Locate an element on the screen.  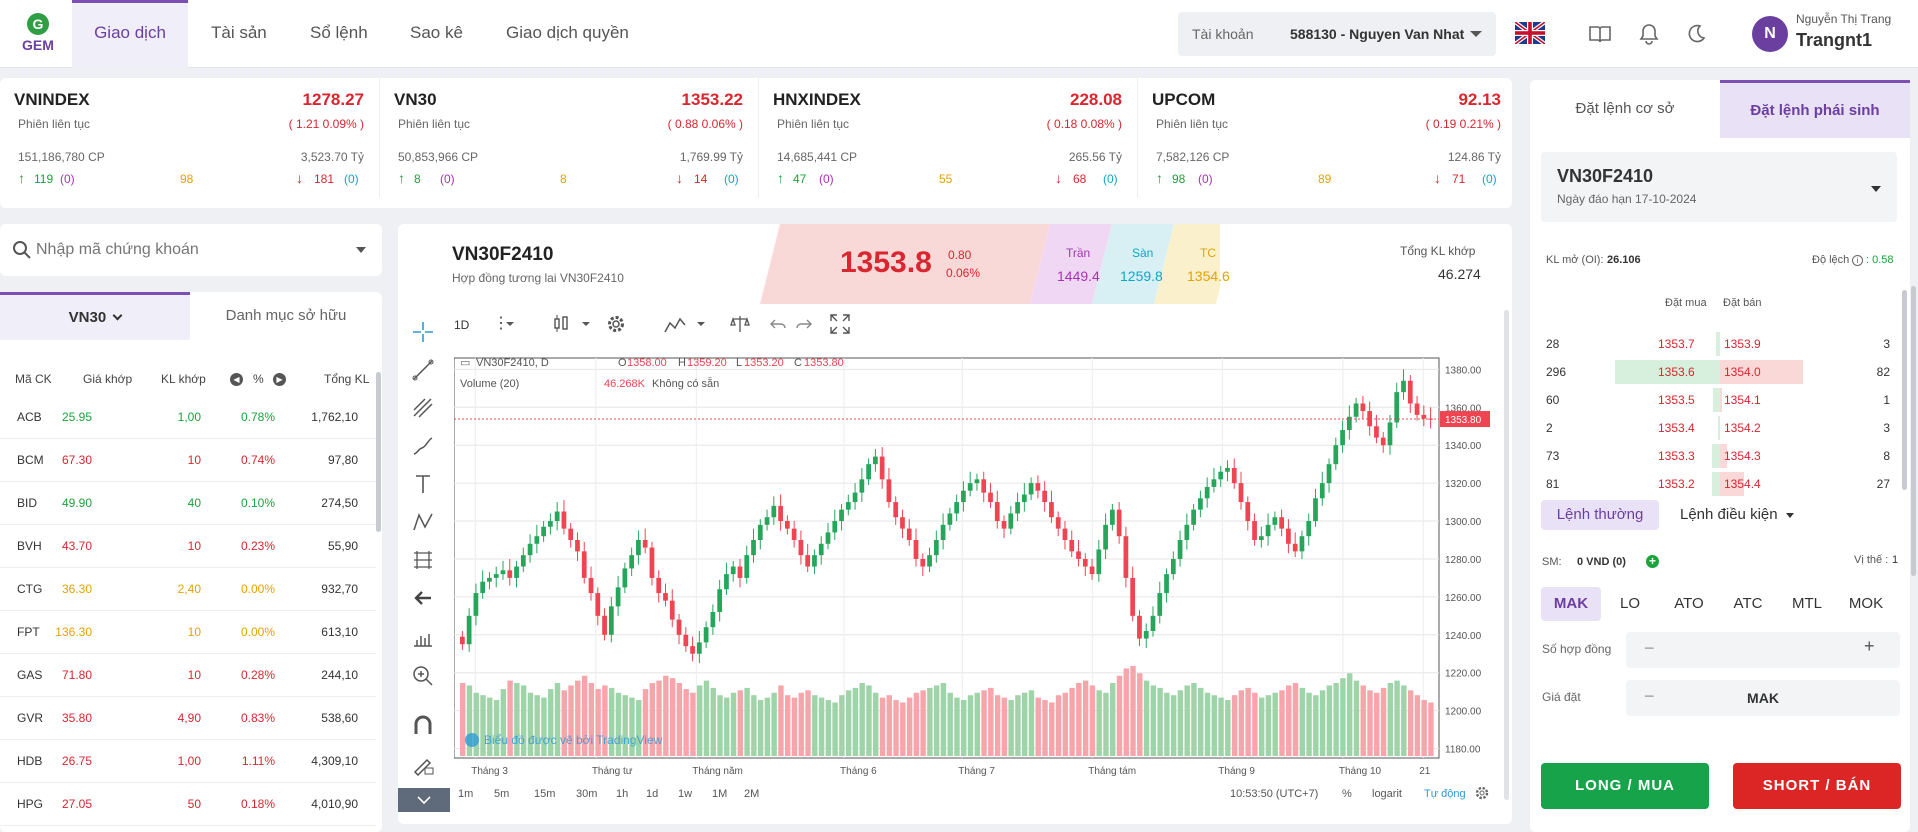
order-type-atc: ATC is located at coordinates (1748, 603).